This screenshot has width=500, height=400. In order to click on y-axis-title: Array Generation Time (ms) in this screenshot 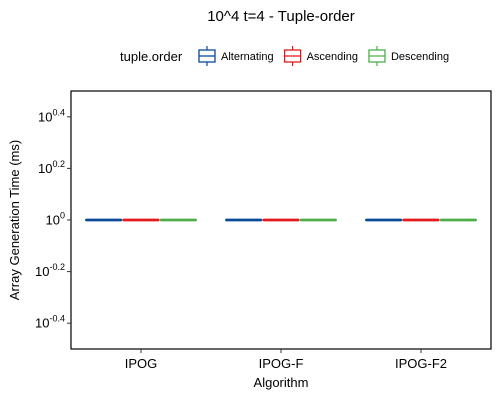, I will do `click(14, 220)`.